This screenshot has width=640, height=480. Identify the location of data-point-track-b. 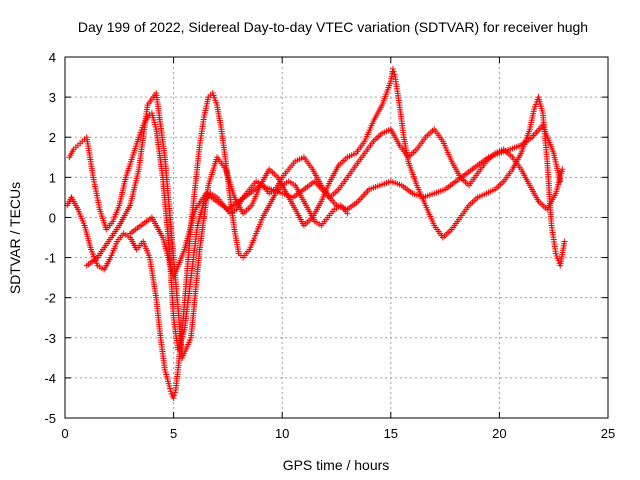
(562, 169).